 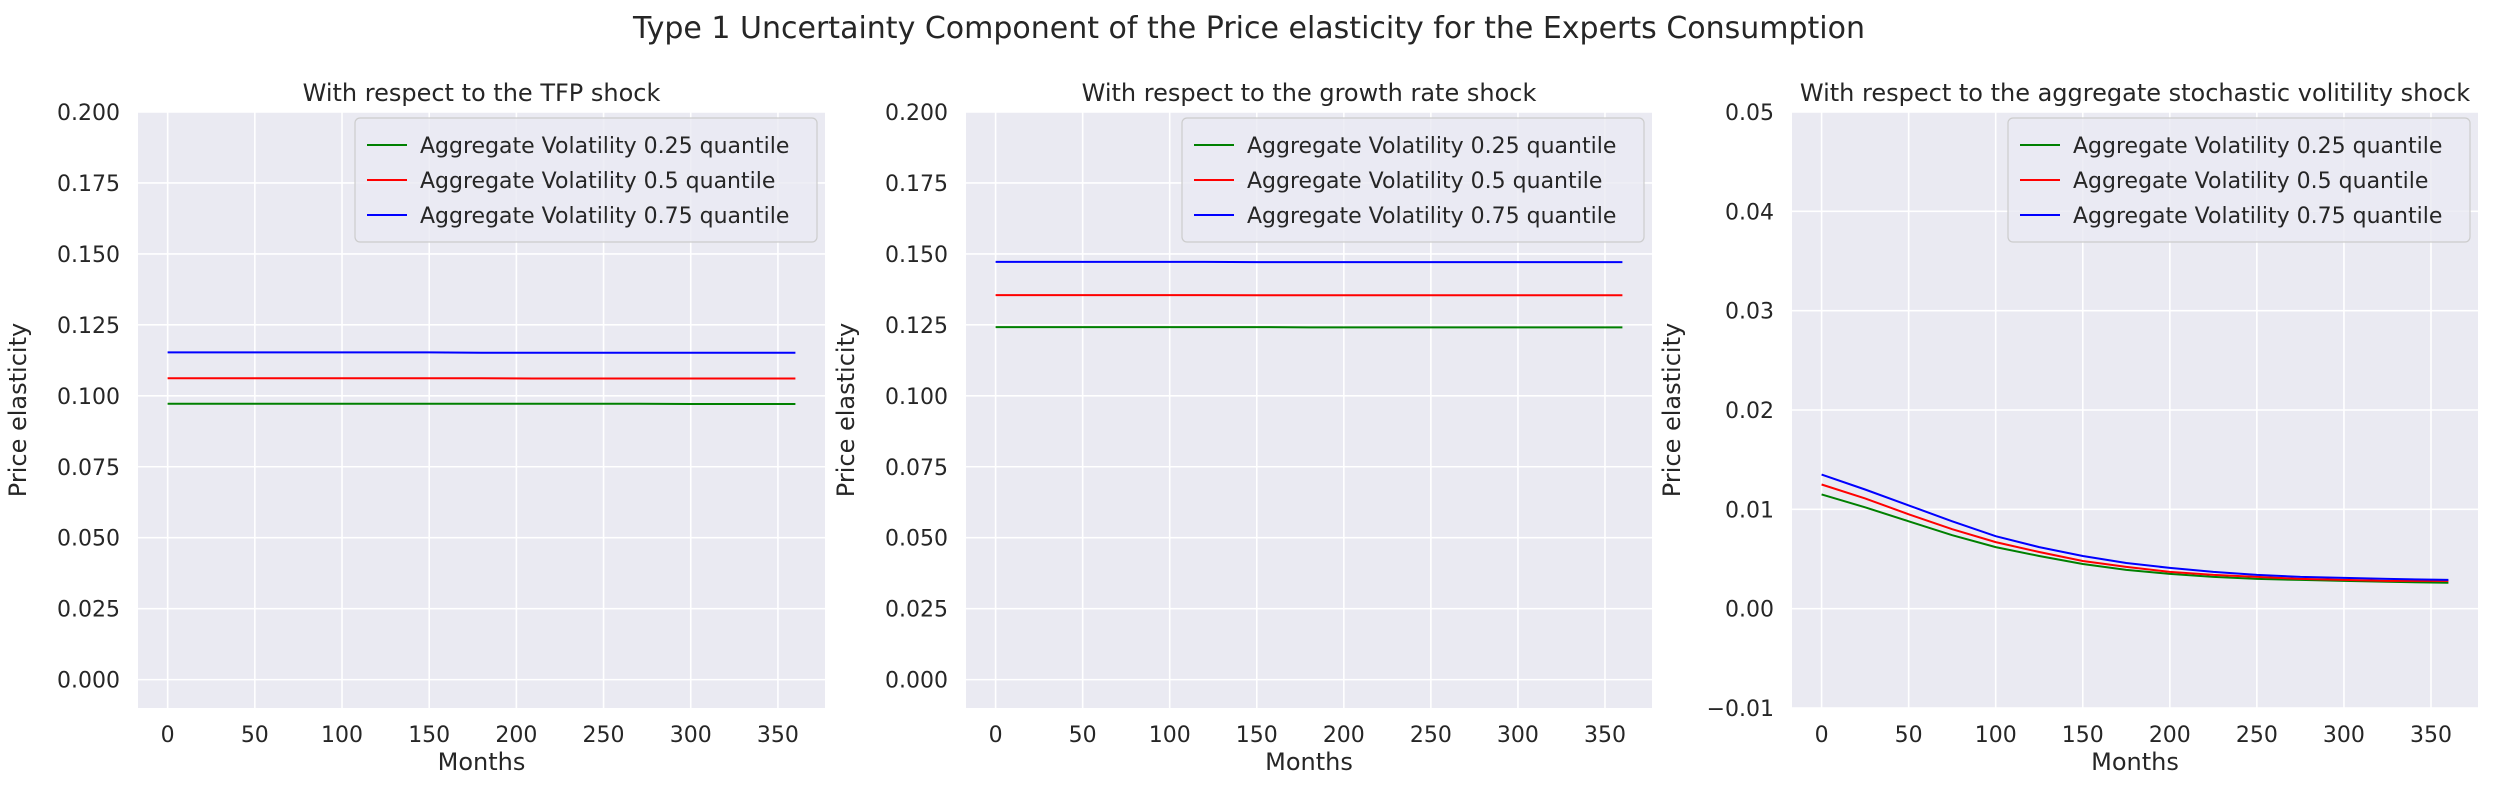 What do you see at coordinates (1749, 510) in the screenshot?
I see `y-tick-label: 0.01` at bounding box center [1749, 510].